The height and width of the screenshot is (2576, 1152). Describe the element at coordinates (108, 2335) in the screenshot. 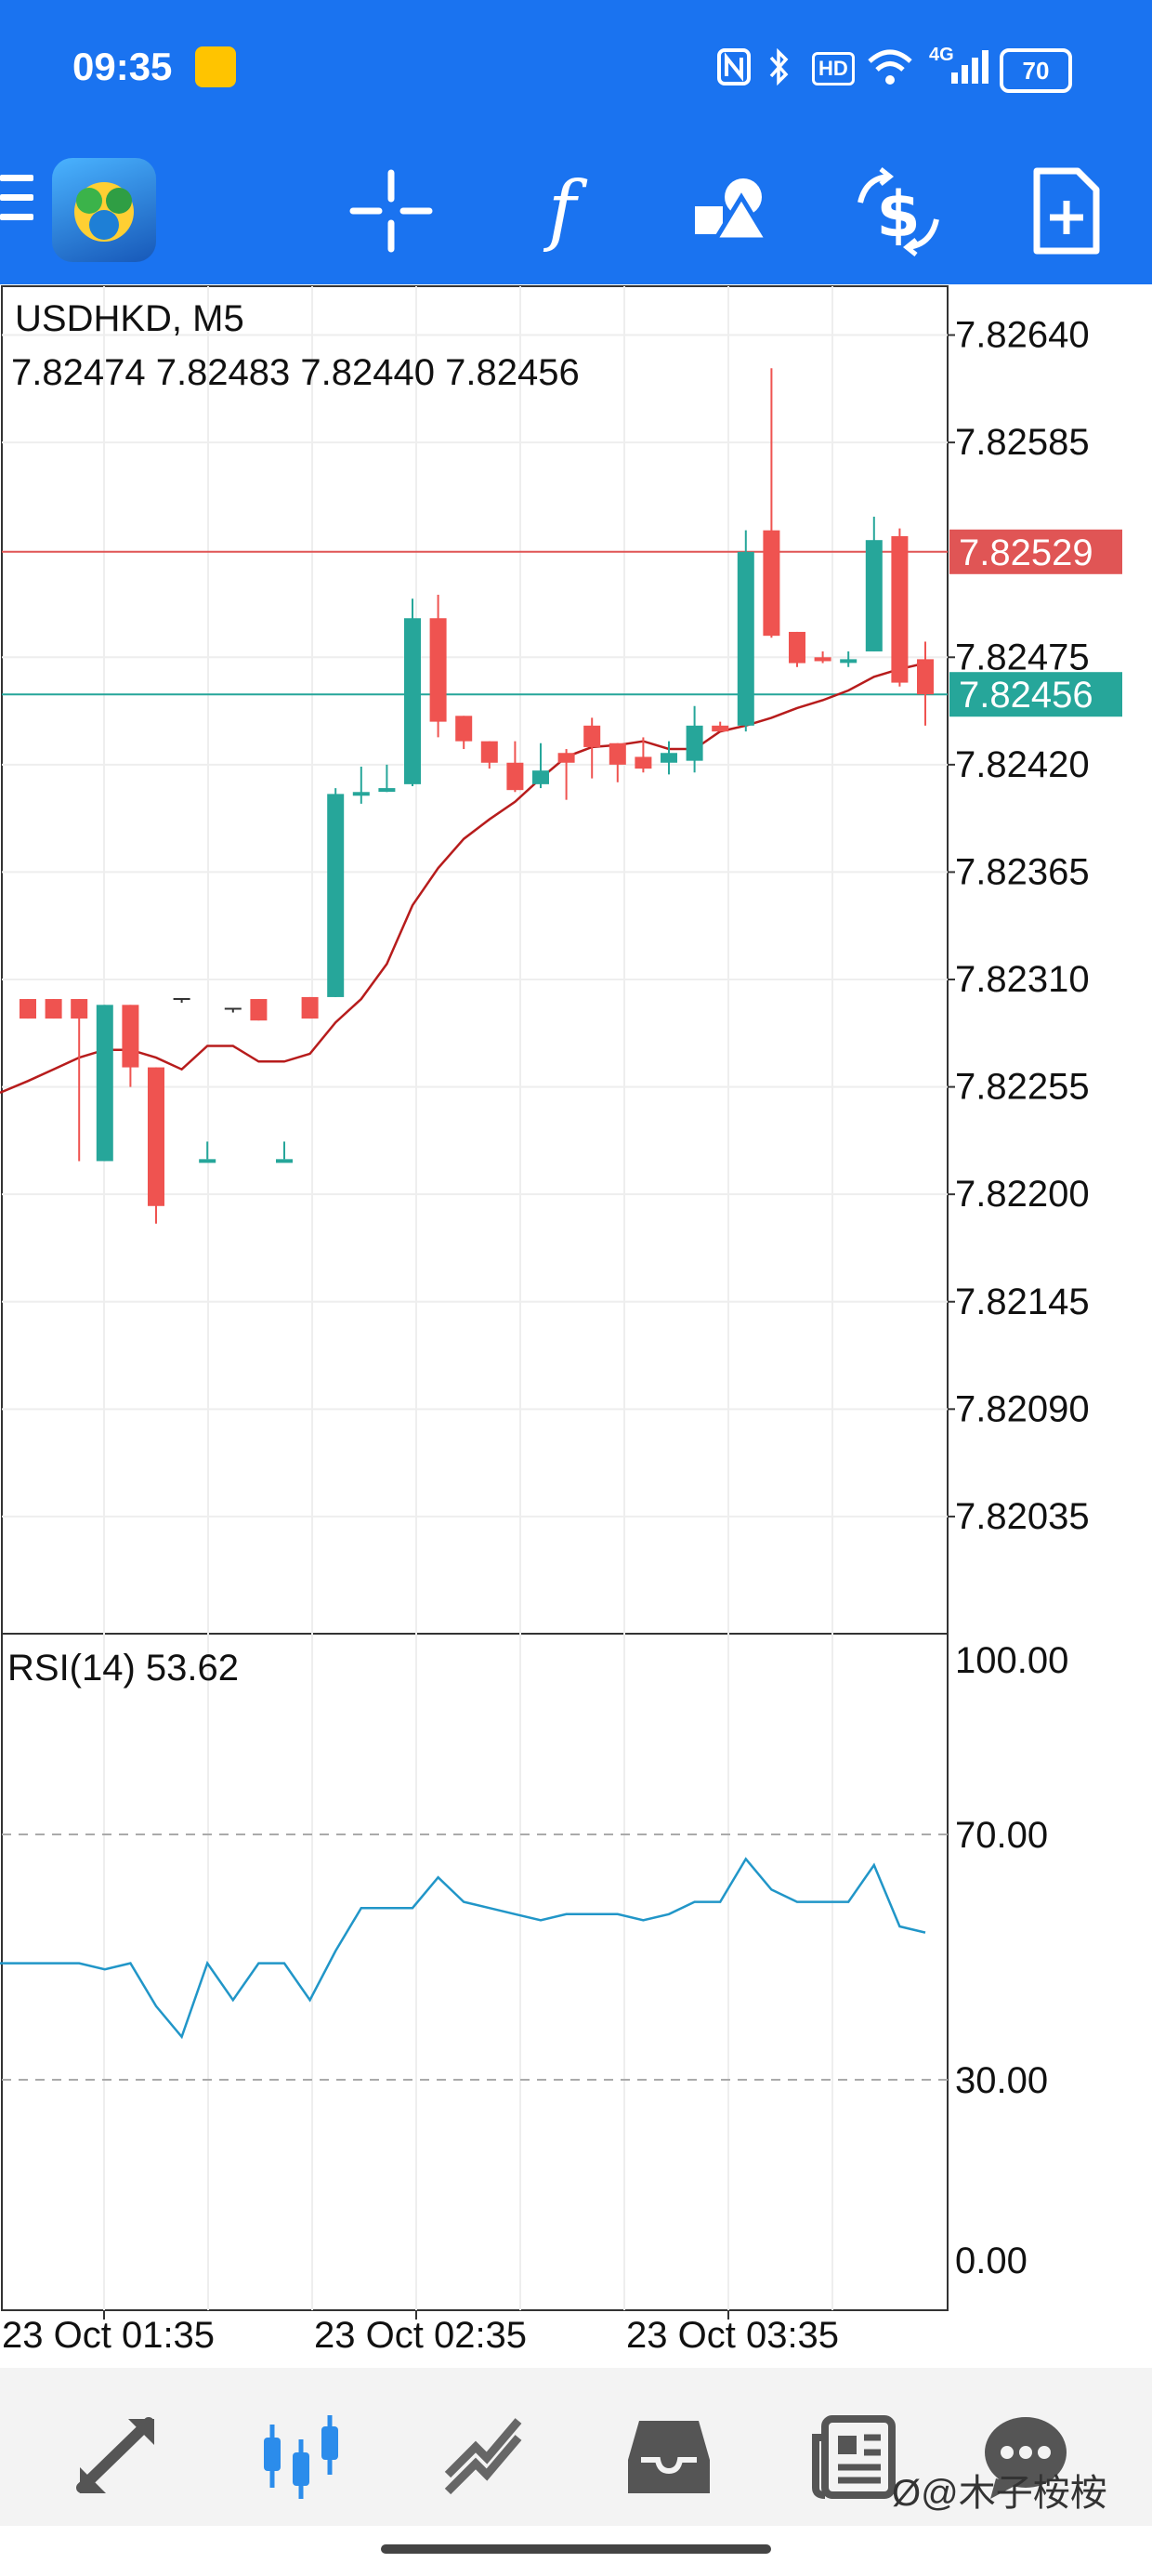

I see `time-axis-label: 23 Oct 01:35` at that location.